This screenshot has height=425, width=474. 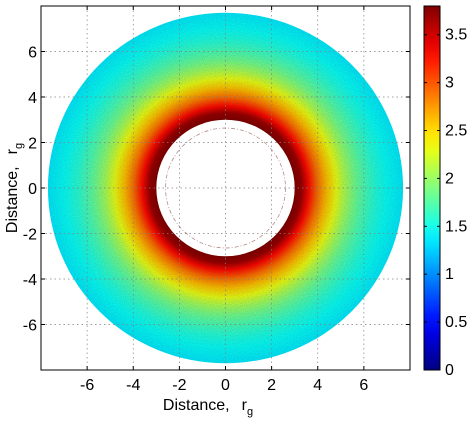 What do you see at coordinates (456, 35) in the screenshot?
I see `colorbar-tick-label: 3.5` at bounding box center [456, 35].